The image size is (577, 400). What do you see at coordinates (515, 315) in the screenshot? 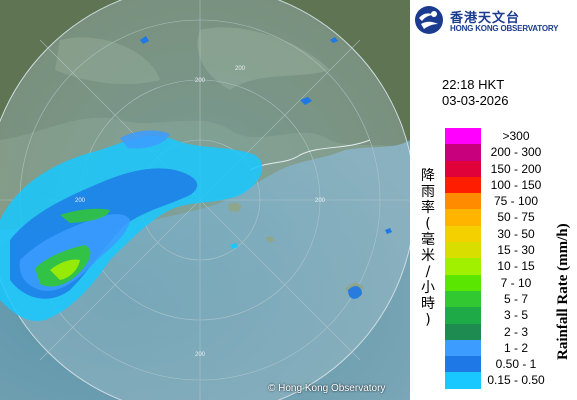
I see `legend-label: 3 - 5` at bounding box center [515, 315].